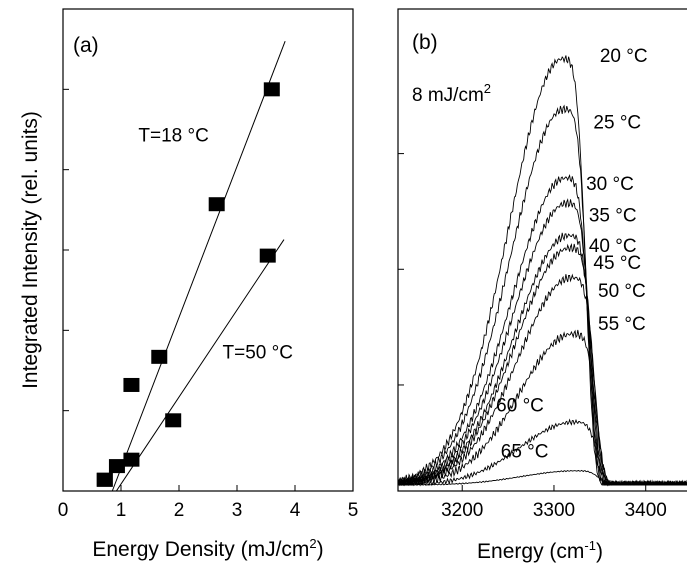 This screenshot has height=567, width=687. I want to click on x-tick-label-4: 4, so click(295, 510).